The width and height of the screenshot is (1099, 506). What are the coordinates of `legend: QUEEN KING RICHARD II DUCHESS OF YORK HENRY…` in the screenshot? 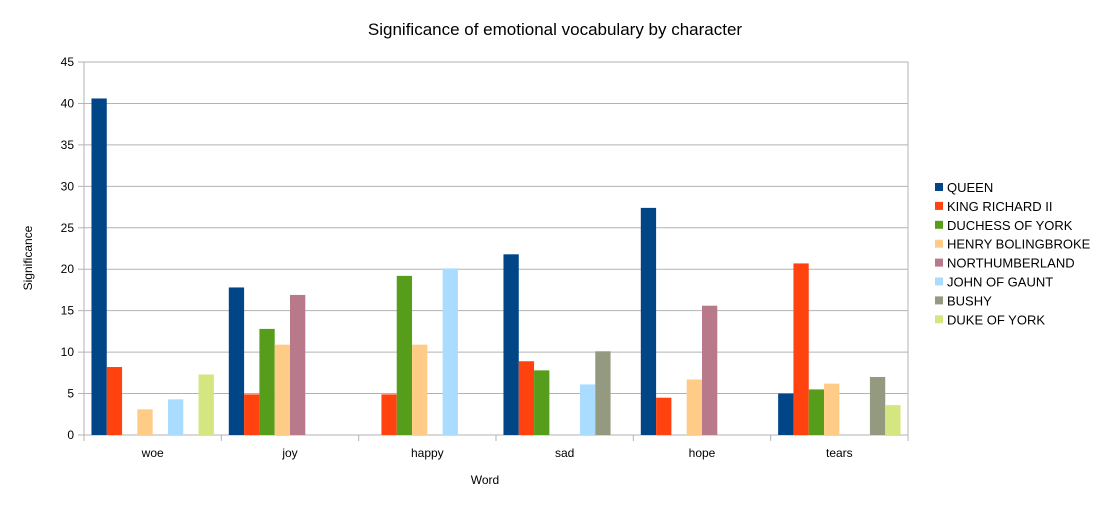 It's located at (1013, 253).